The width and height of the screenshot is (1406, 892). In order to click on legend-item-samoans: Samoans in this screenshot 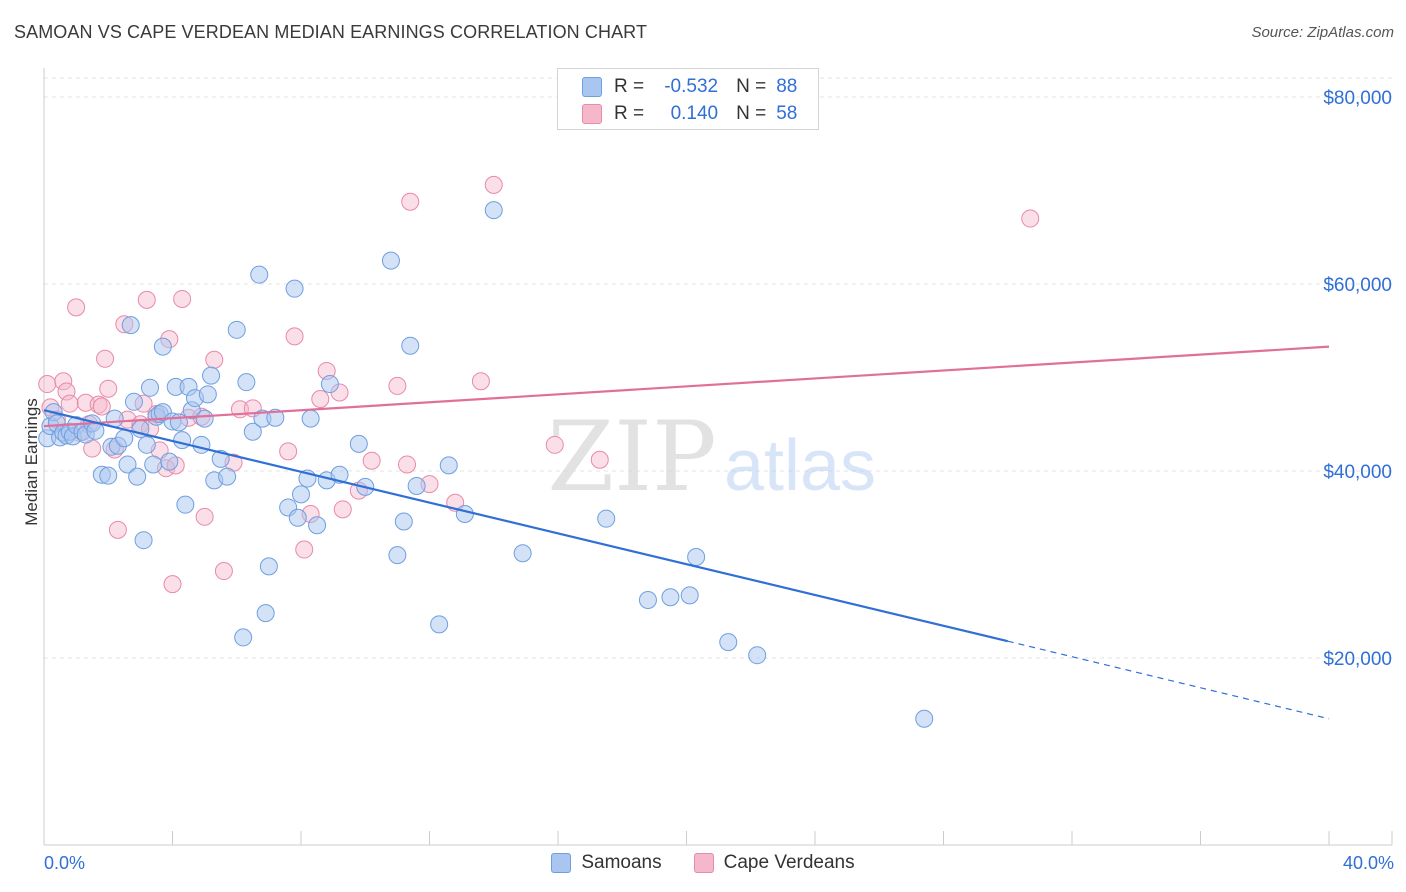, I will do `click(606, 863)`.